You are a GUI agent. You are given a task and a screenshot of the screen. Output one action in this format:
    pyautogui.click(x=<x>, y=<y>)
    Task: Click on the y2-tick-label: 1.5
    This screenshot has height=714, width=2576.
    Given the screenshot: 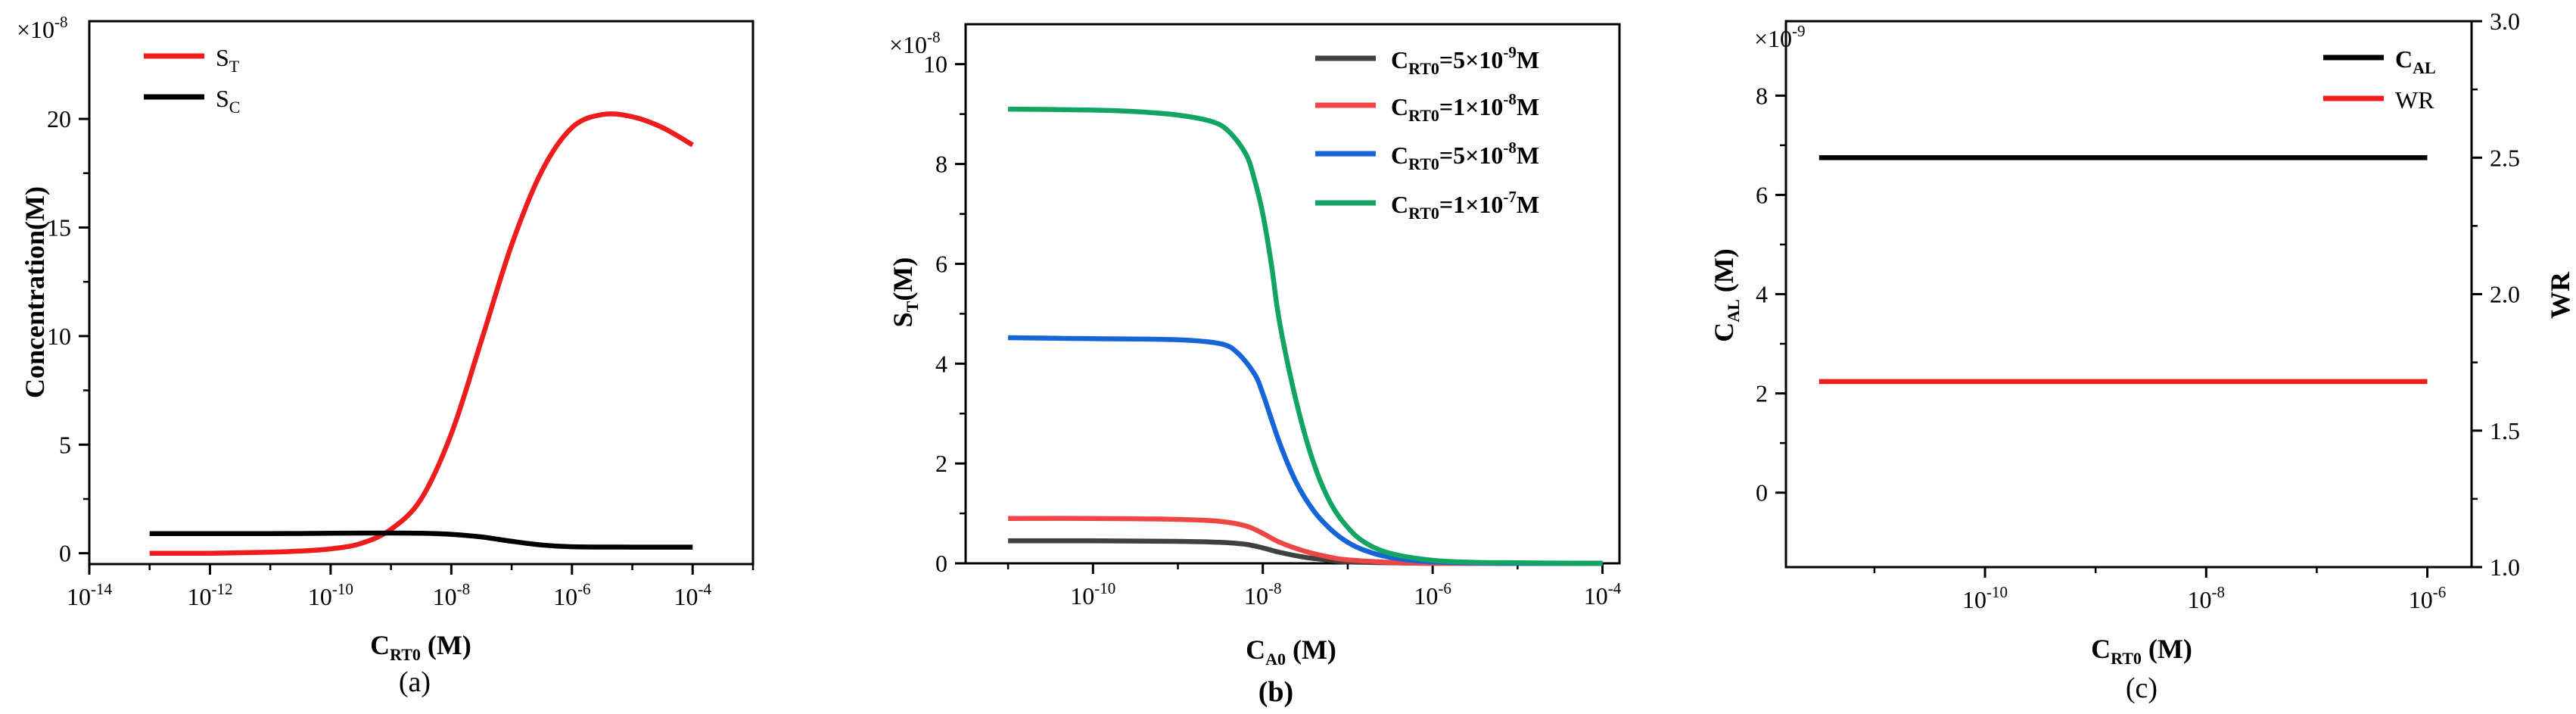 What is the action you would take?
    pyautogui.click(x=2505, y=430)
    